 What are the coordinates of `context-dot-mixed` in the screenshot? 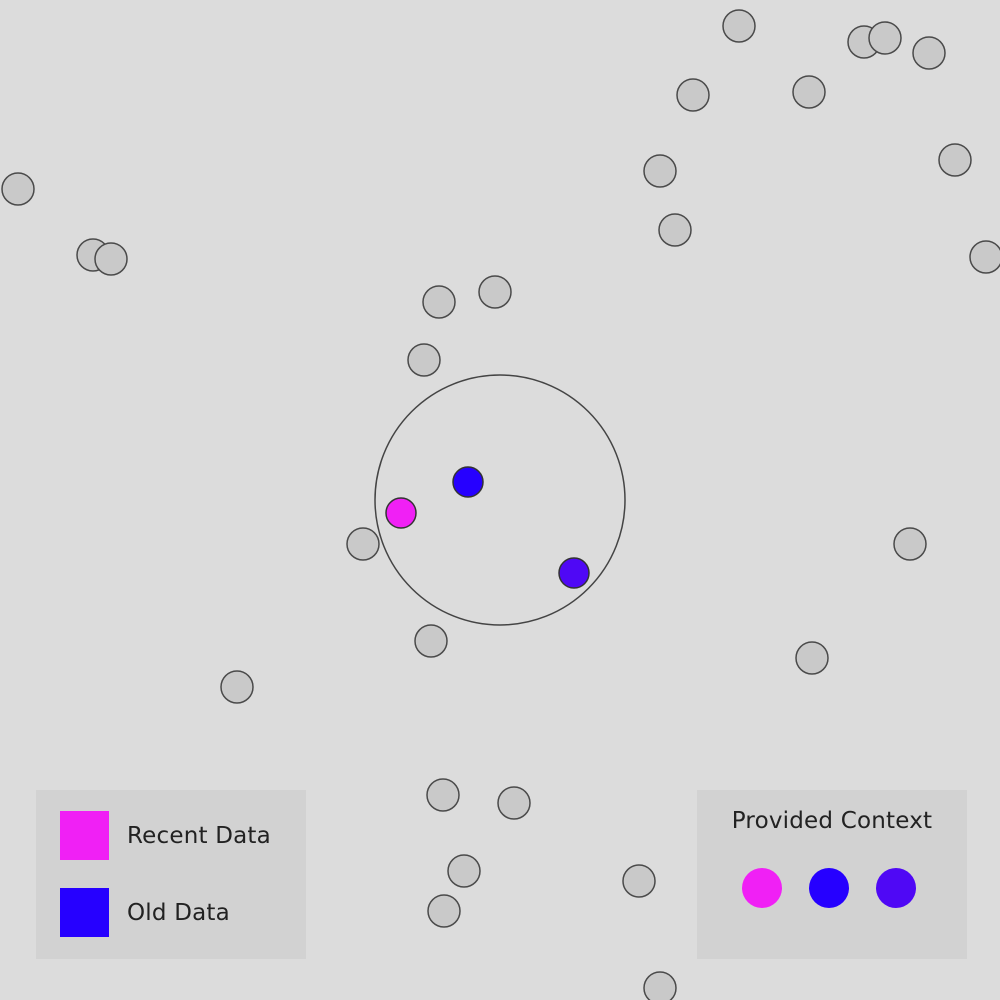 It's located at (896, 888).